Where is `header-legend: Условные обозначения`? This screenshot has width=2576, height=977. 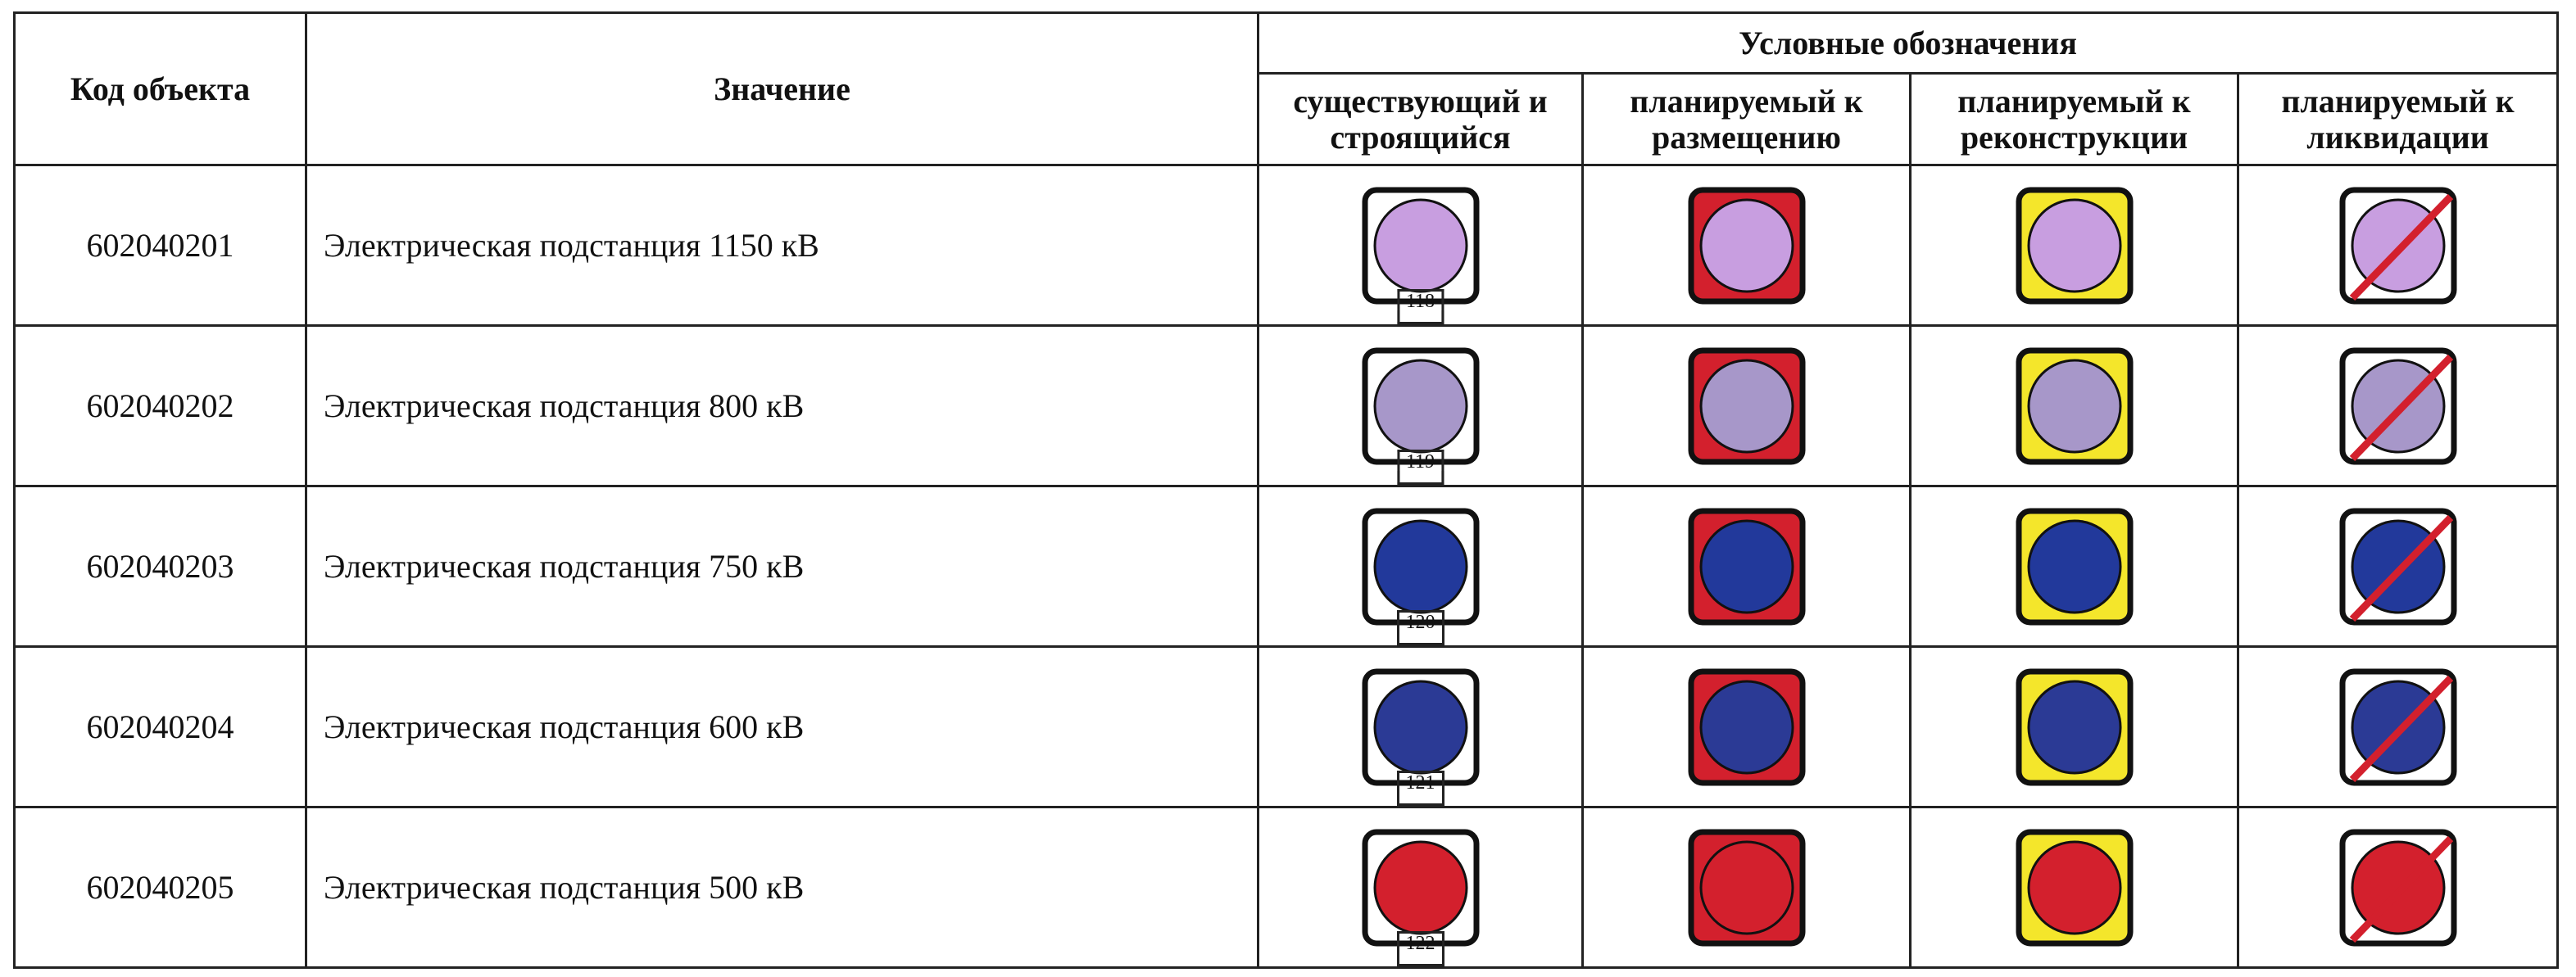 header-legend: Условные обозначения is located at coordinates (1908, 43).